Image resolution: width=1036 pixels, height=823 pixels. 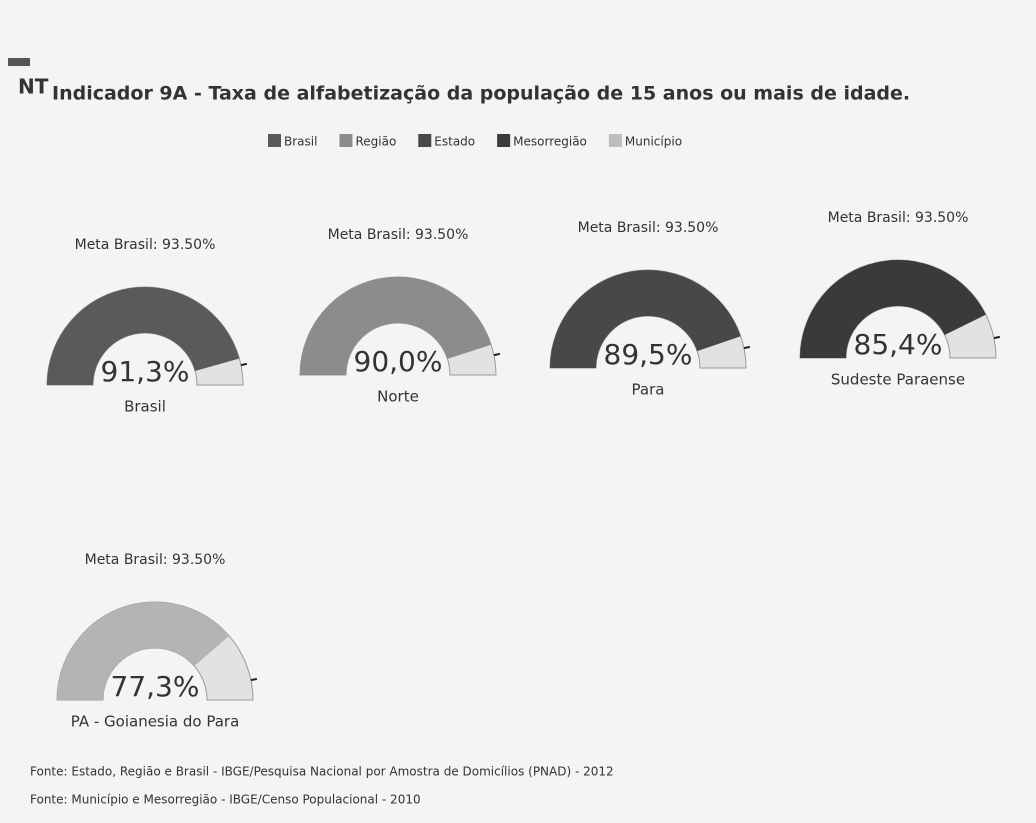 What do you see at coordinates (653, 142) in the screenshot?
I see `legend-label: Município` at bounding box center [653, 142].